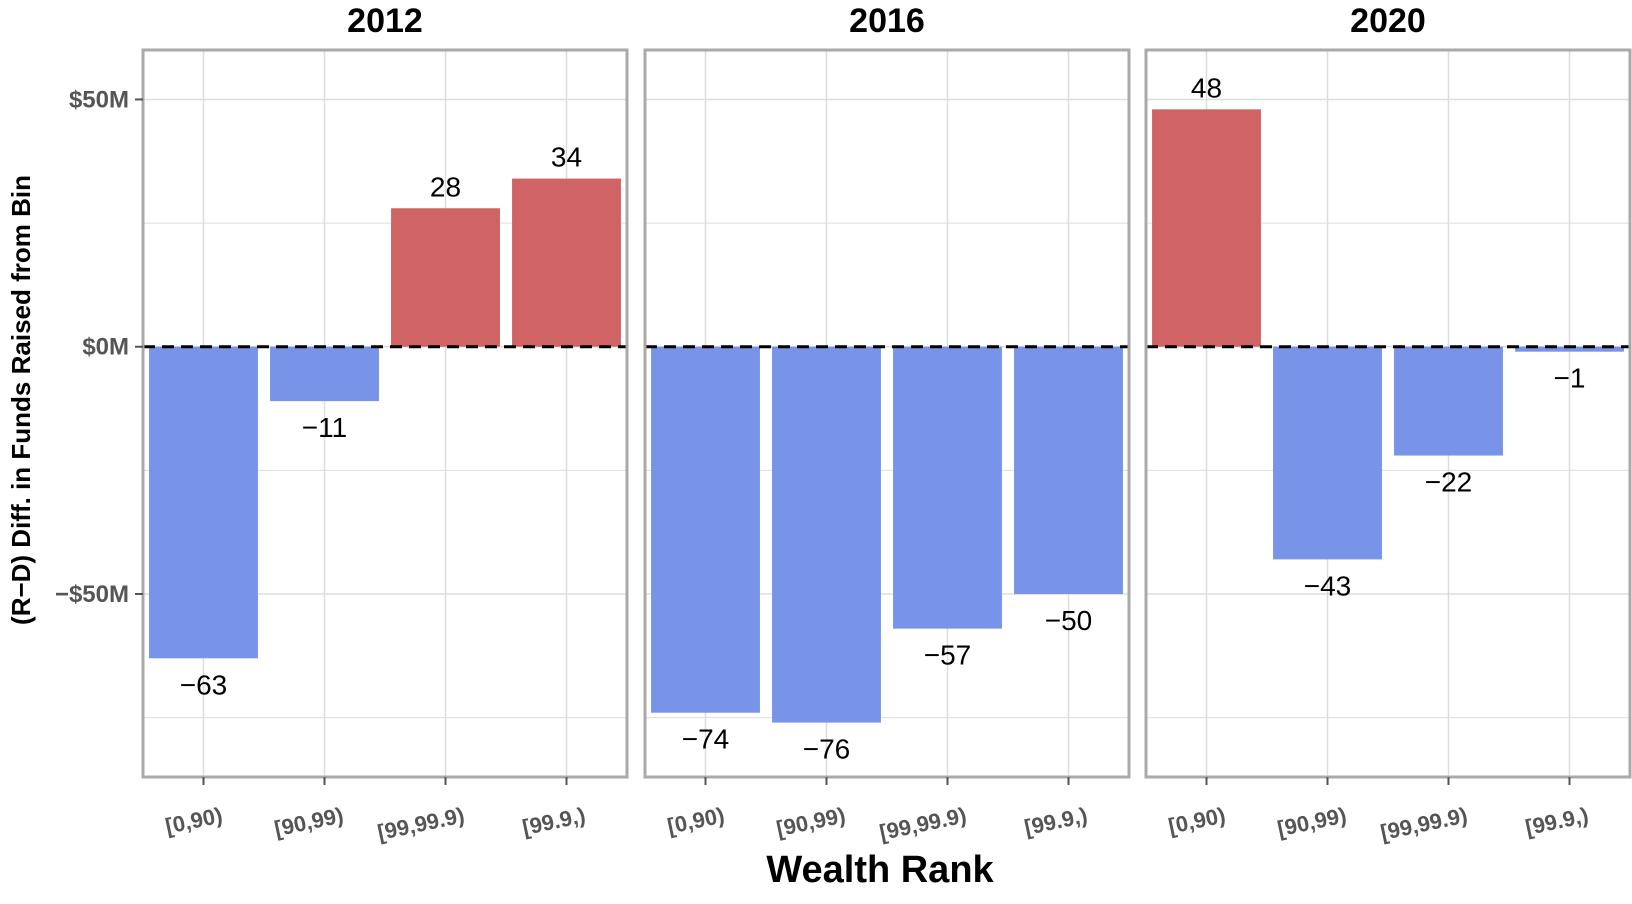 This screenshot has height=904, width=1632. Describe the element at coordinates (105, 347) in the screenshot. I see `y-tick-label: $0M` at that location.